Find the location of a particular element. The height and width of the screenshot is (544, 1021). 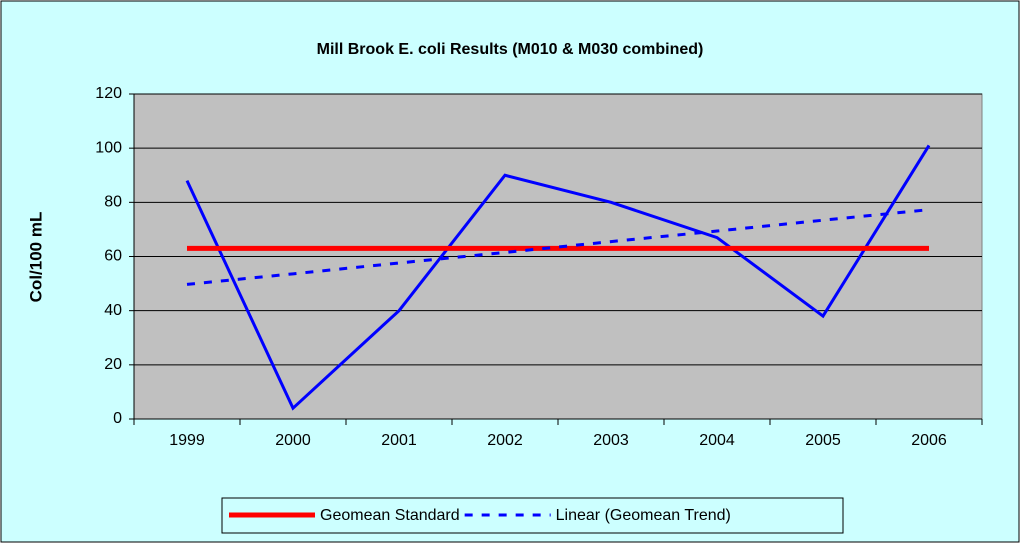

y-tick-label: 120 is located at coordinates (108, 93).